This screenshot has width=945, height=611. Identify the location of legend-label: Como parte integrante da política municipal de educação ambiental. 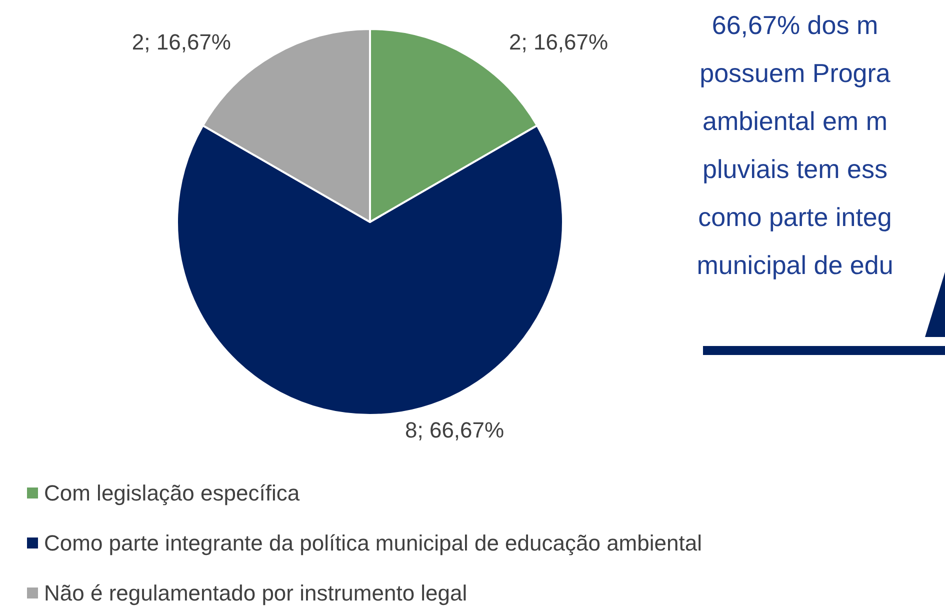
(373, 543).